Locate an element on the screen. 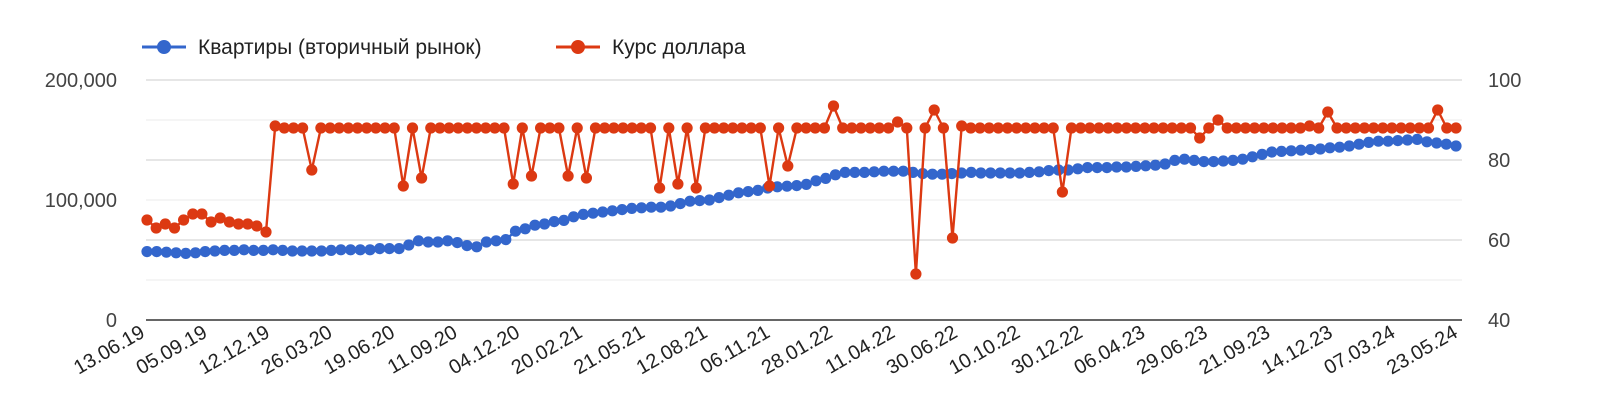  x-tick-label: 29.06.23 is located at coordinates (1172, 350).